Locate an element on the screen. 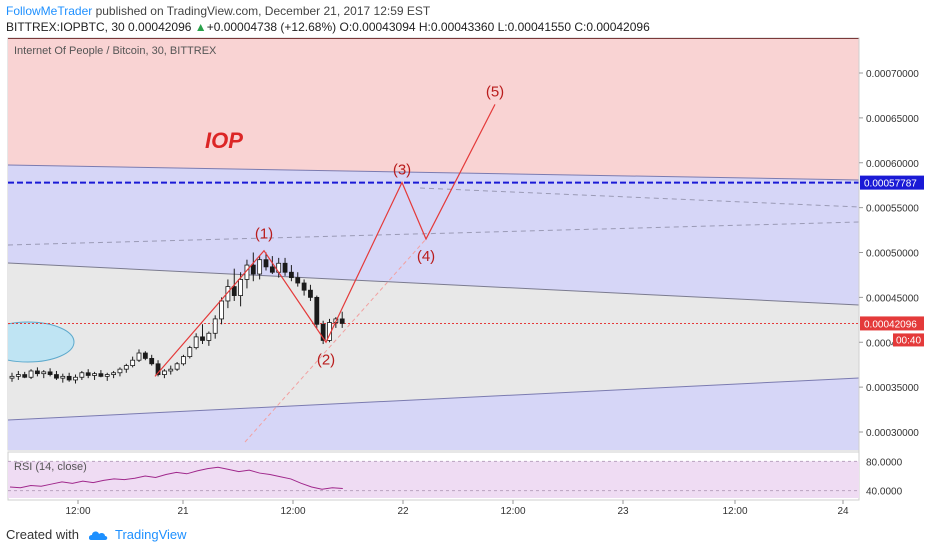  wave-label: (1) is located at coordinates (264, 234).